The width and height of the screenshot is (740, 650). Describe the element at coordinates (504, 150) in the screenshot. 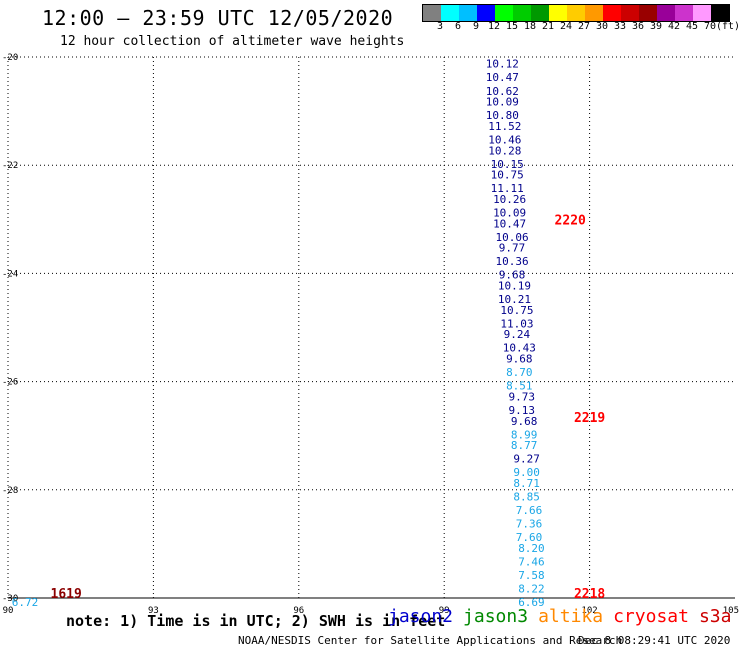

I see `wave-height-label: 10.28` at that location.